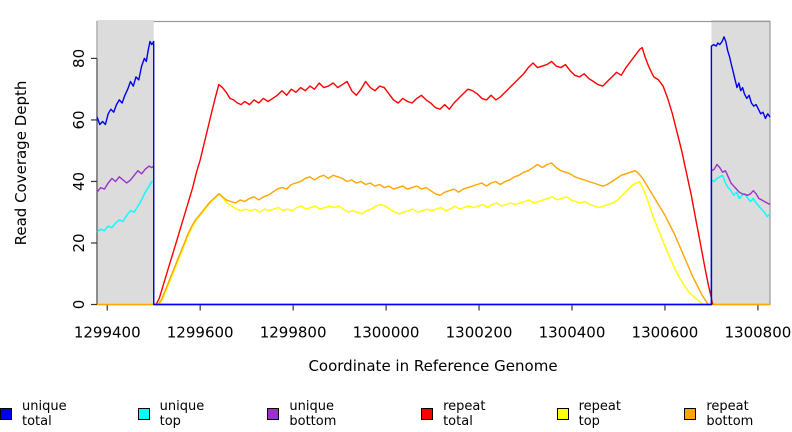 This screenshot has height=432, width=792. Describe the element at coordinates (79, 58) in the screenshot. I see `y-tick-label: 80` at that location.